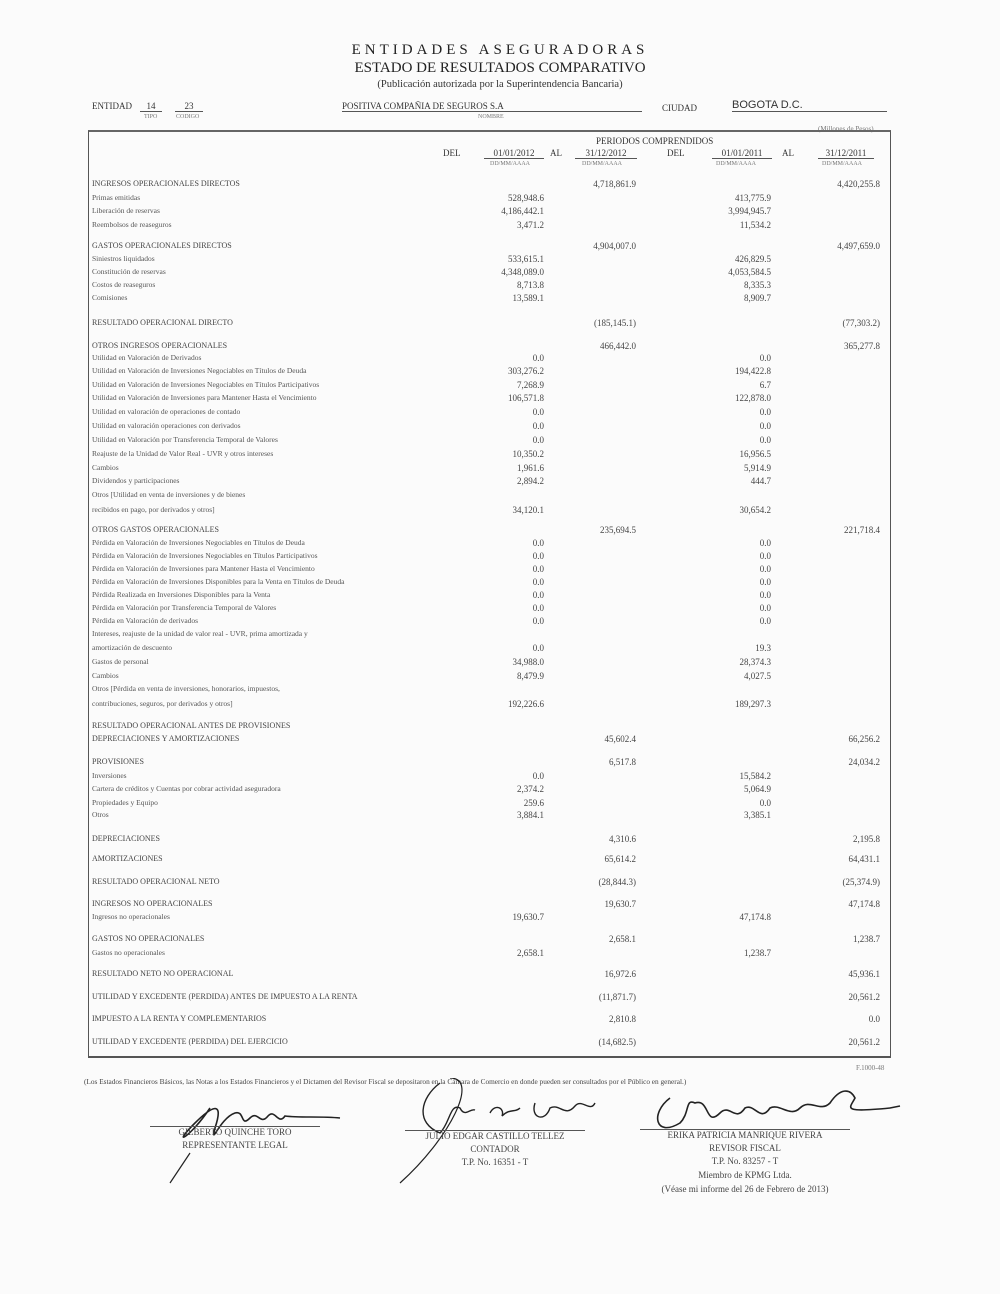  What do you see at coordinates (188, 117) in the screenshot?
I see `codigo-caption: CODIGO` at bounding box center [188, 117].